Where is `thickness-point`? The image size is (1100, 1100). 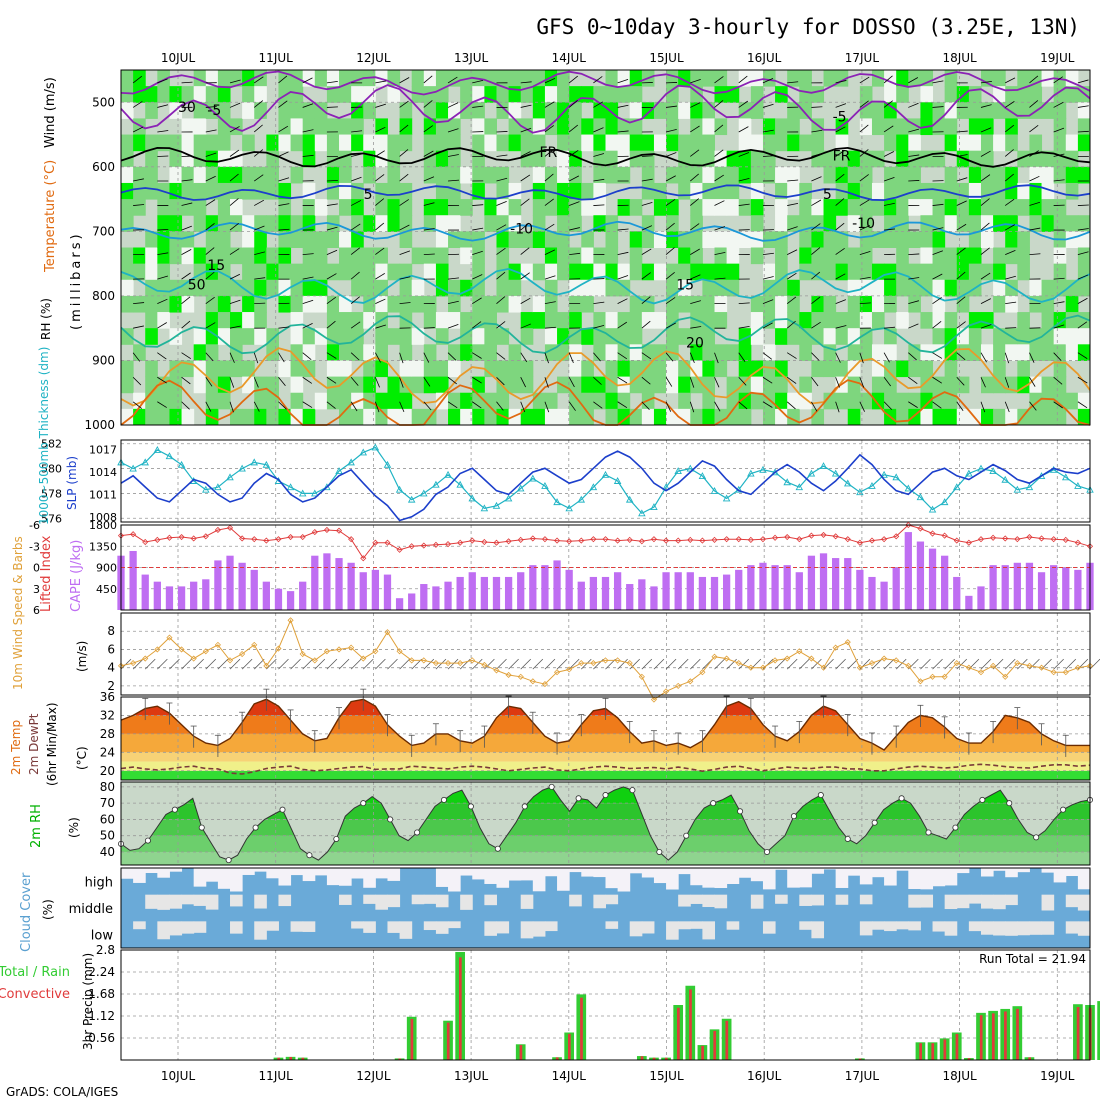 thickness-point is located at coordinates (799, 487).